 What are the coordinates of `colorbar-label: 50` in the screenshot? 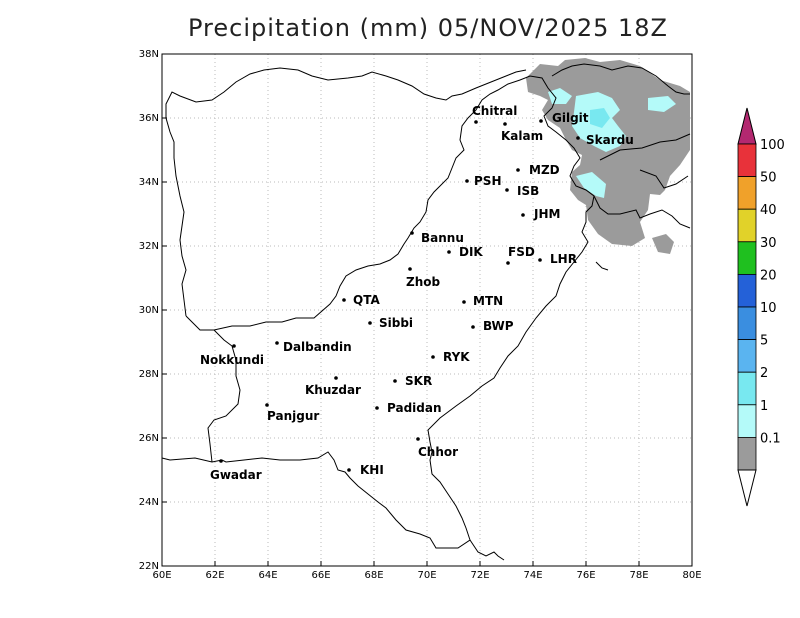 It's located at (768, 178).